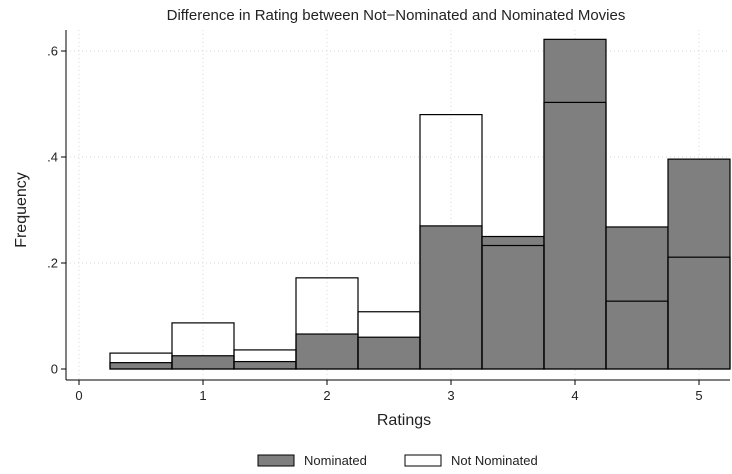 This screenshot has height=474, width=732. What do you see at coordinates (450, 395) in the screenshot?
I see `x-tick-label: 3` at bounding box center [450, 395].